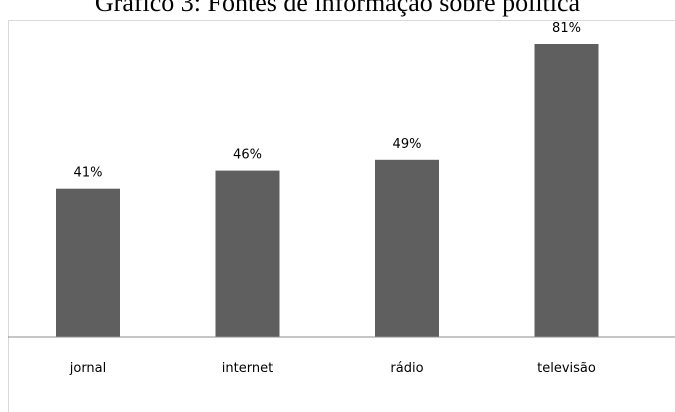 Image resolution: width=675 pixels, height=412 pixels. What do you see at coordinates (247, 155) in the screenshot?
I see `data-label-internet: 46%` at bounding box center [247, 155].